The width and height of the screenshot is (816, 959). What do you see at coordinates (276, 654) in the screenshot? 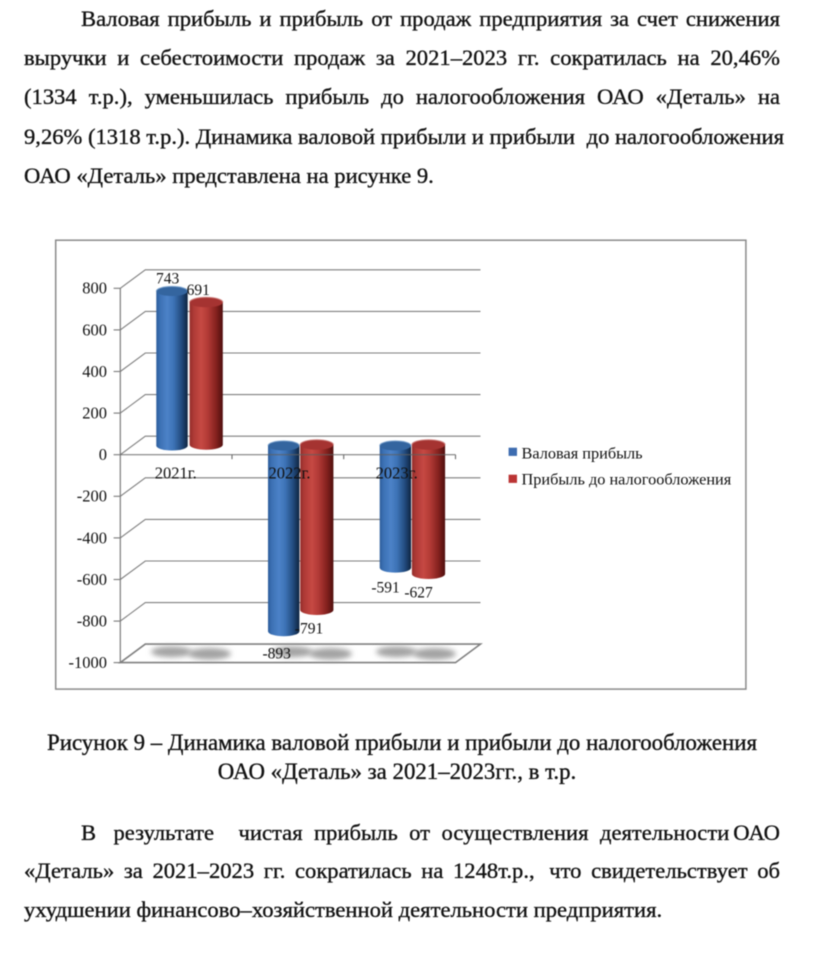
I see `svg-text: -893` at bounding box center [276, 654].